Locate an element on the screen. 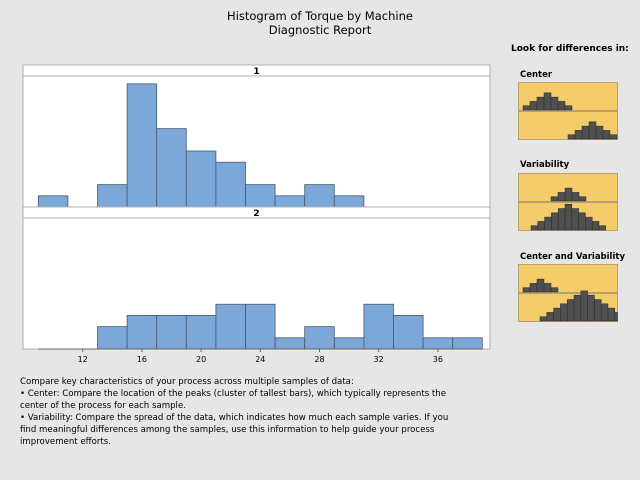 The image size is (640, 480). x-tick-label: 24 is located at coordinates (260, 359).